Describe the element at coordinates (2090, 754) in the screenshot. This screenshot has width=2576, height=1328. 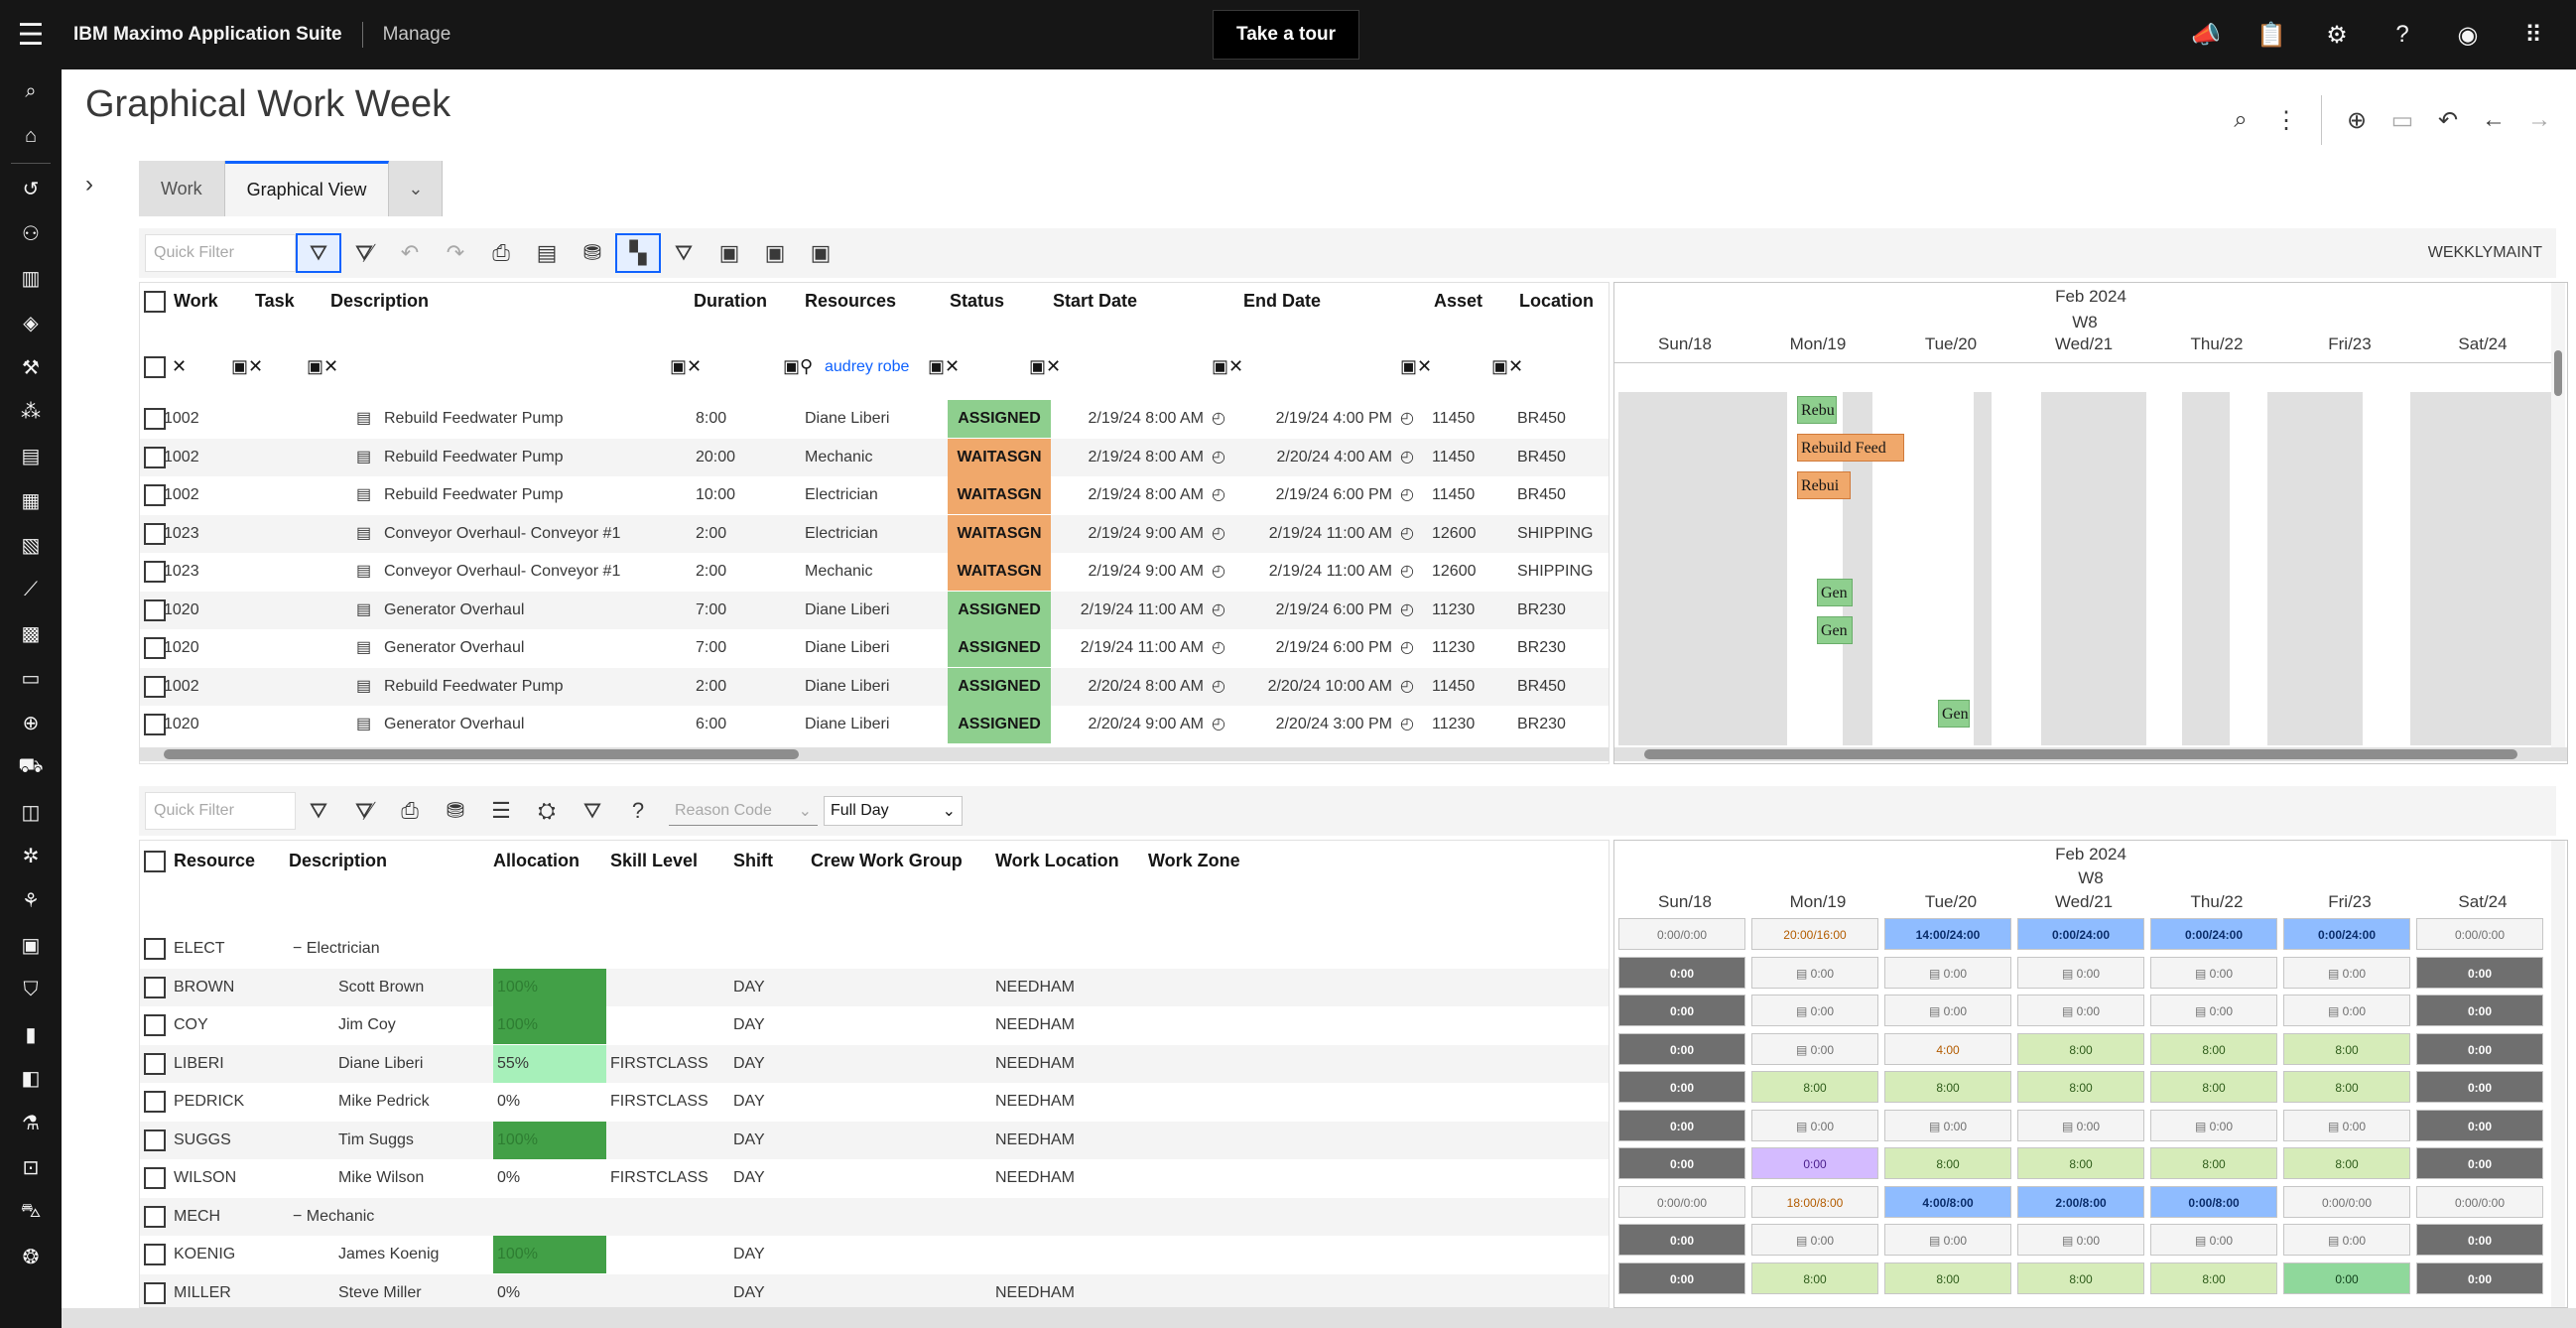
I see `gantt-horizontal-scrollbar` at that location.